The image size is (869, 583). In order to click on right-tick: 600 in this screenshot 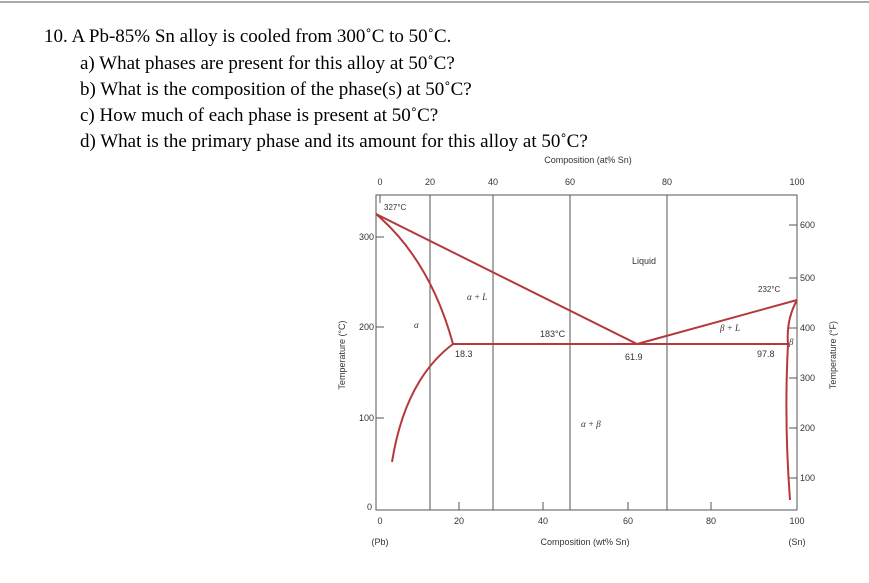, I will do `click(807, 225)`.